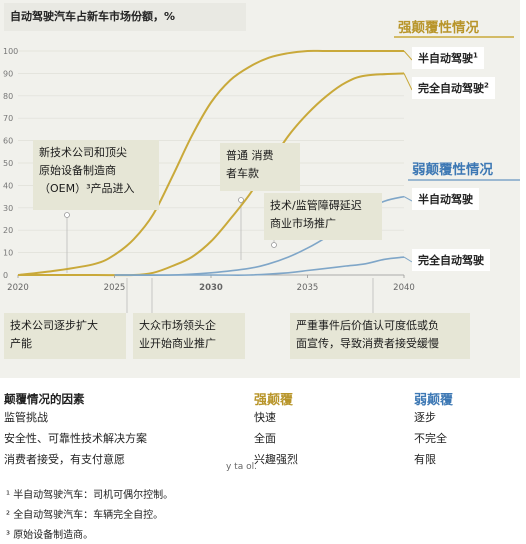 The image size is (526, 544). What do you see at coordinates (303, 223) in the screenshot?
I see `annotation-line: 商业市场推广` at bounding box center [303, 223].